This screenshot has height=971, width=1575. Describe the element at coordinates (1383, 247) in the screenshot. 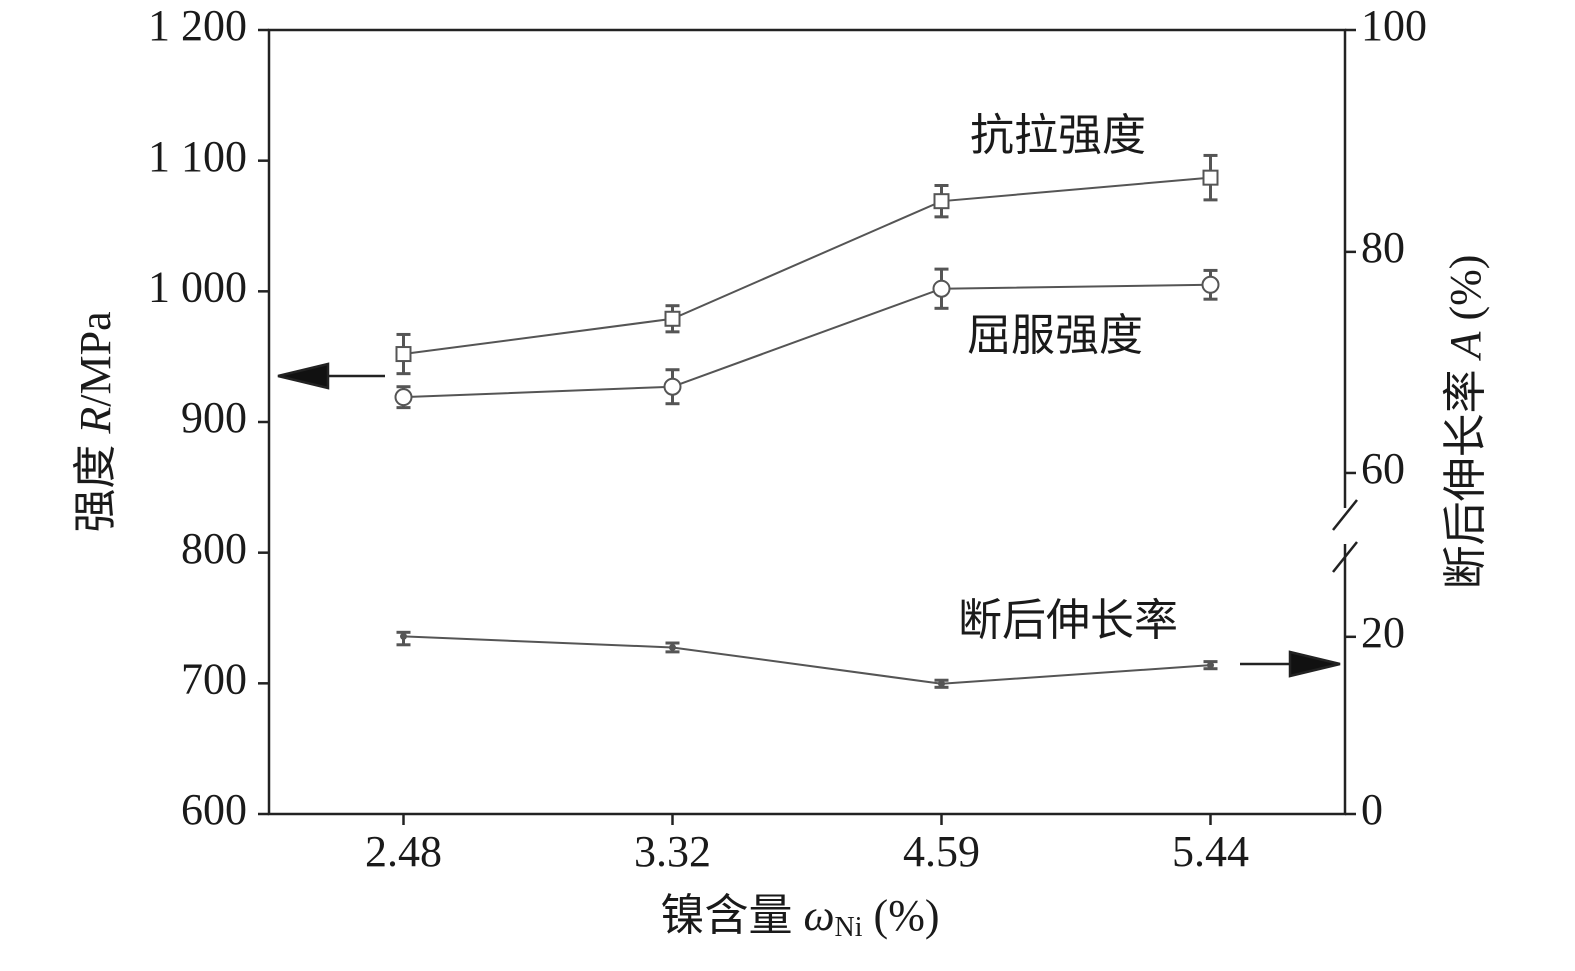

I see `y2-tick-label: 80` at that location.